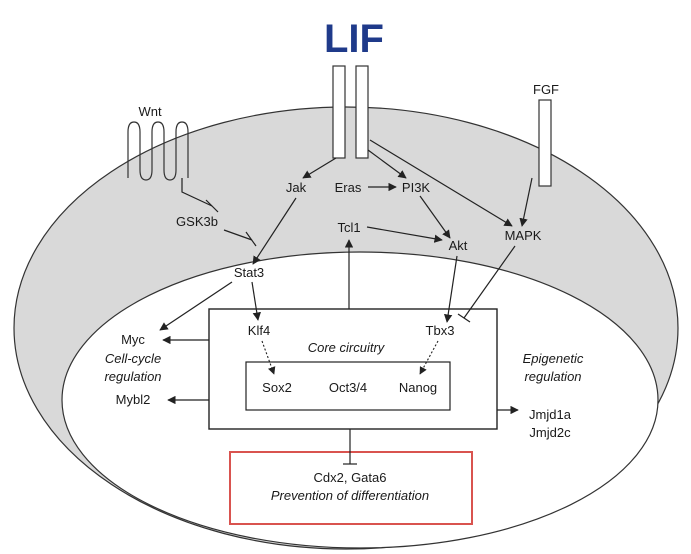 The image size is (691, 554). Describe the element at coordinates (418, 387) in the screenshot. I see `node-nanog: Nanog` at that location.